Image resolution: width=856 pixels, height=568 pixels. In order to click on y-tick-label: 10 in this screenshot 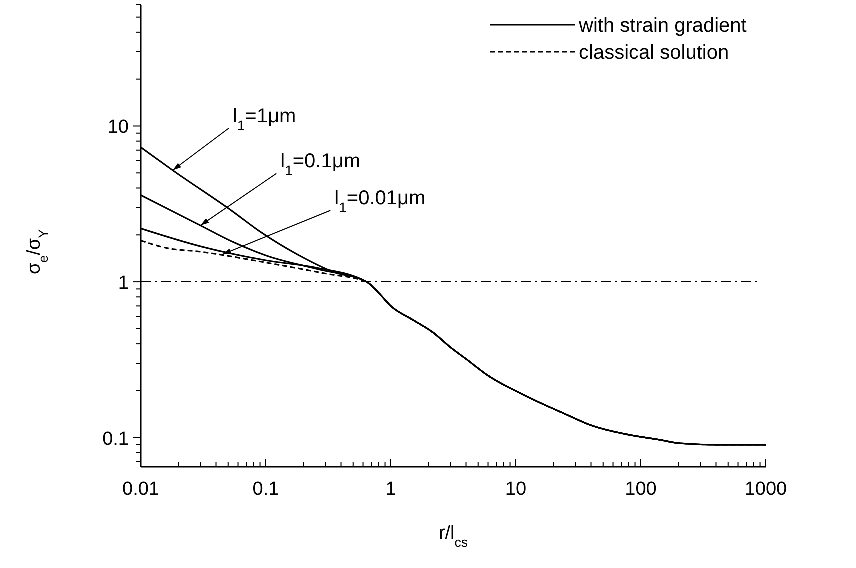, I will do `click(118, 127)`.